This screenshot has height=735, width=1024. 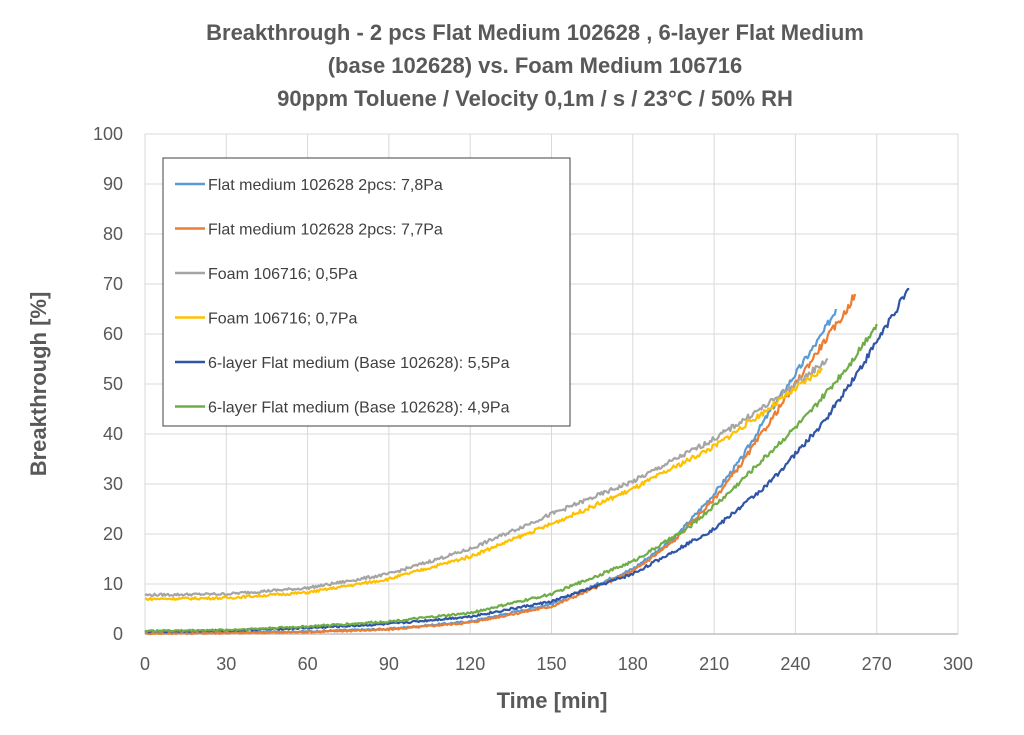 What do you see at coordinates (552, 700) in the screenshot?
I see `x-axis-title: Time [min]` at bounding box center [552, 700].